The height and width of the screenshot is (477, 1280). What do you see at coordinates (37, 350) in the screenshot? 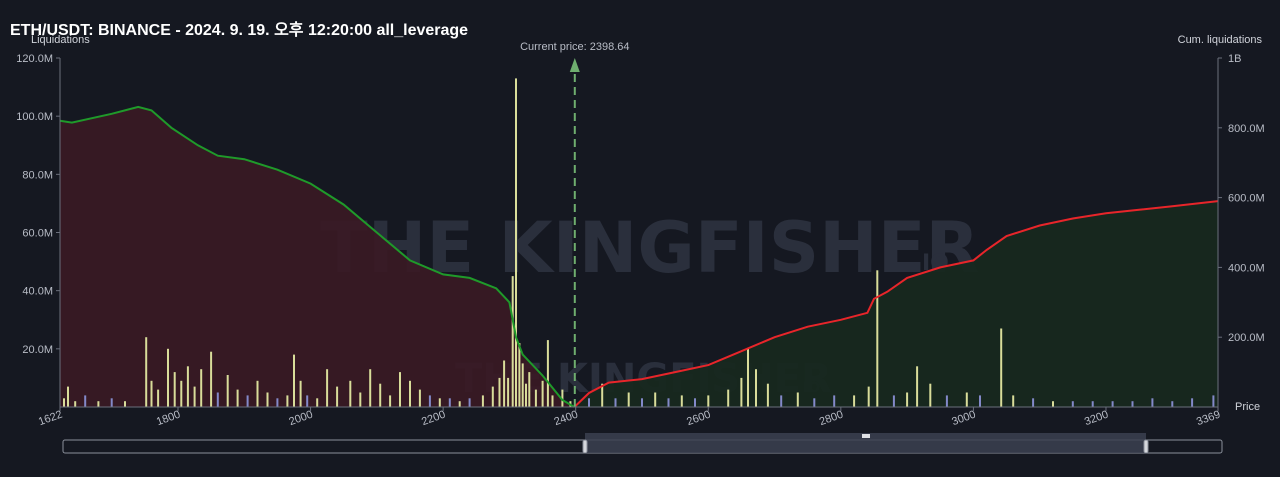
I see `left-tick-label: 20.0M` at bounding box center [37, 350].